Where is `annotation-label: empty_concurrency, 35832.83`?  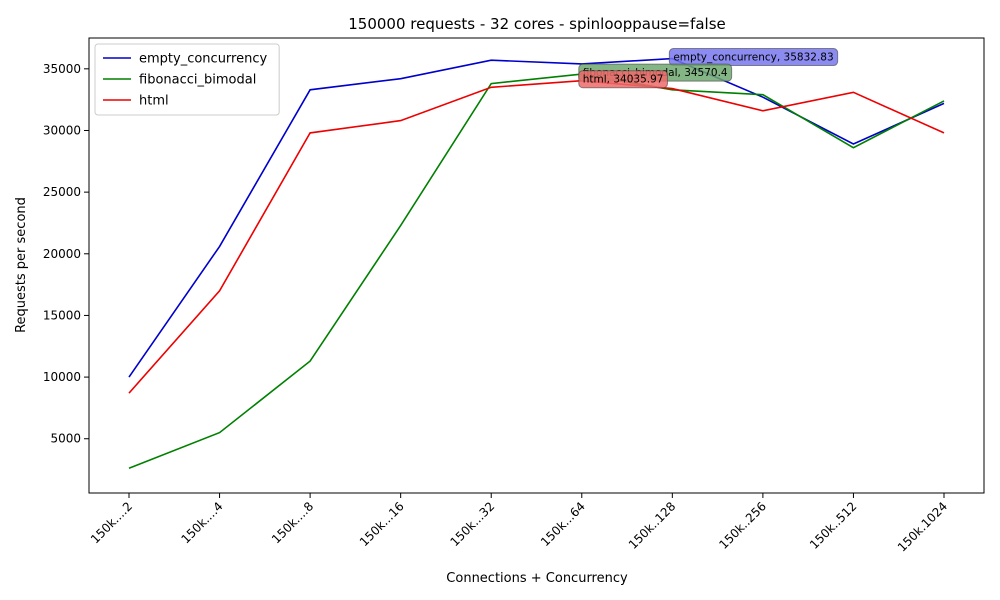
annotation-label: empty_concurrency, 35832.83 is located at coordinates (753, 58).